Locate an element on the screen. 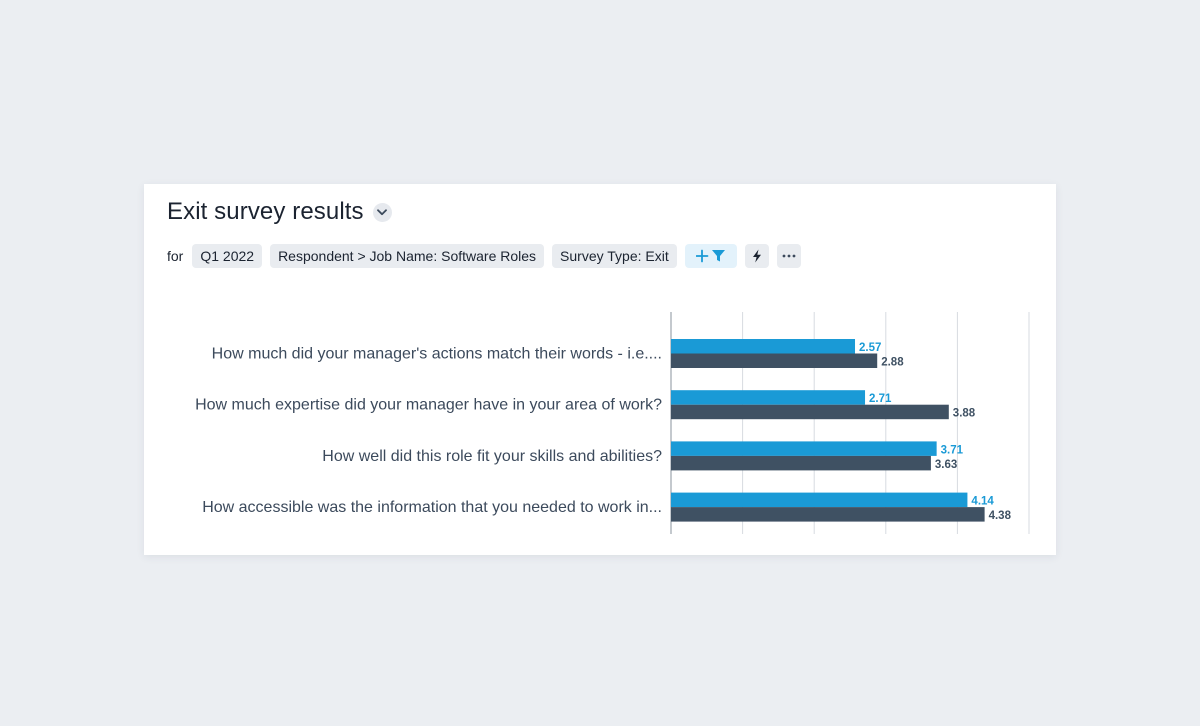  title-dropdown-button is located at coordinates (382, 212).